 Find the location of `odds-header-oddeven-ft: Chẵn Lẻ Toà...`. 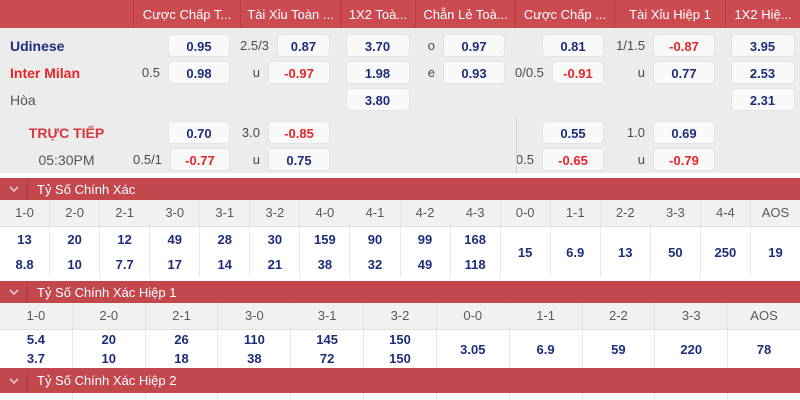

odds-header-oddeven-ft: Chẵn Lẻ Toà... is located at coordinates (465, 14).